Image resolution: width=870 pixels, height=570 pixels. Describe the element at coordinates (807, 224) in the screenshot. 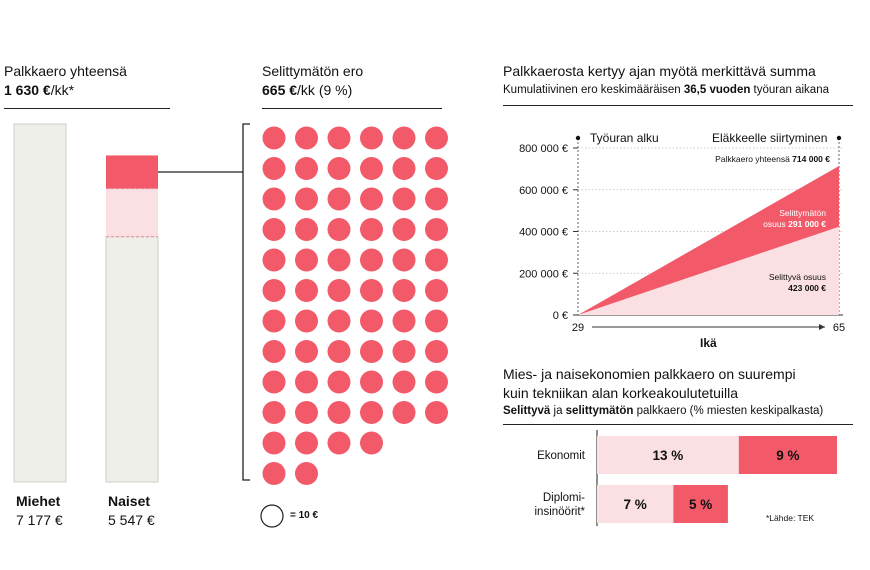

I see `unexplained-annotation-value: 291 000 €` at that location.